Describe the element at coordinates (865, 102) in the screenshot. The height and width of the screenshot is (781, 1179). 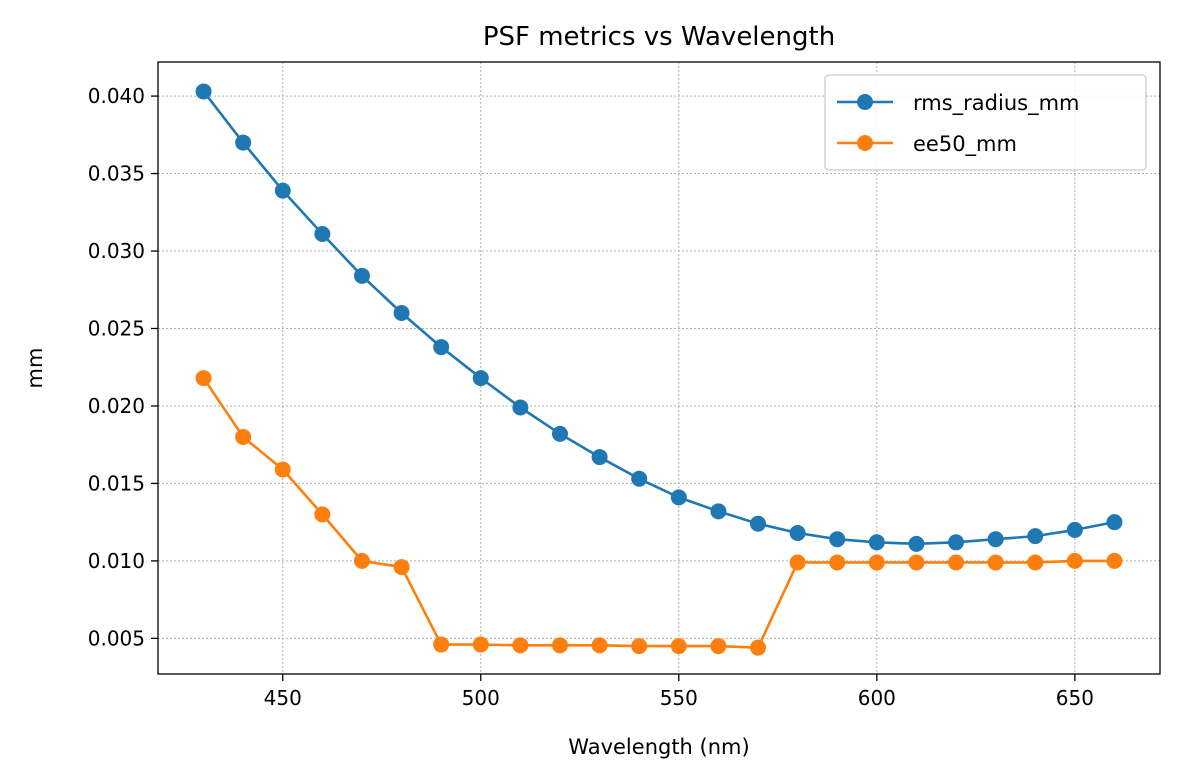
I see `legend-swatch-marker-rms-radius` at that location.